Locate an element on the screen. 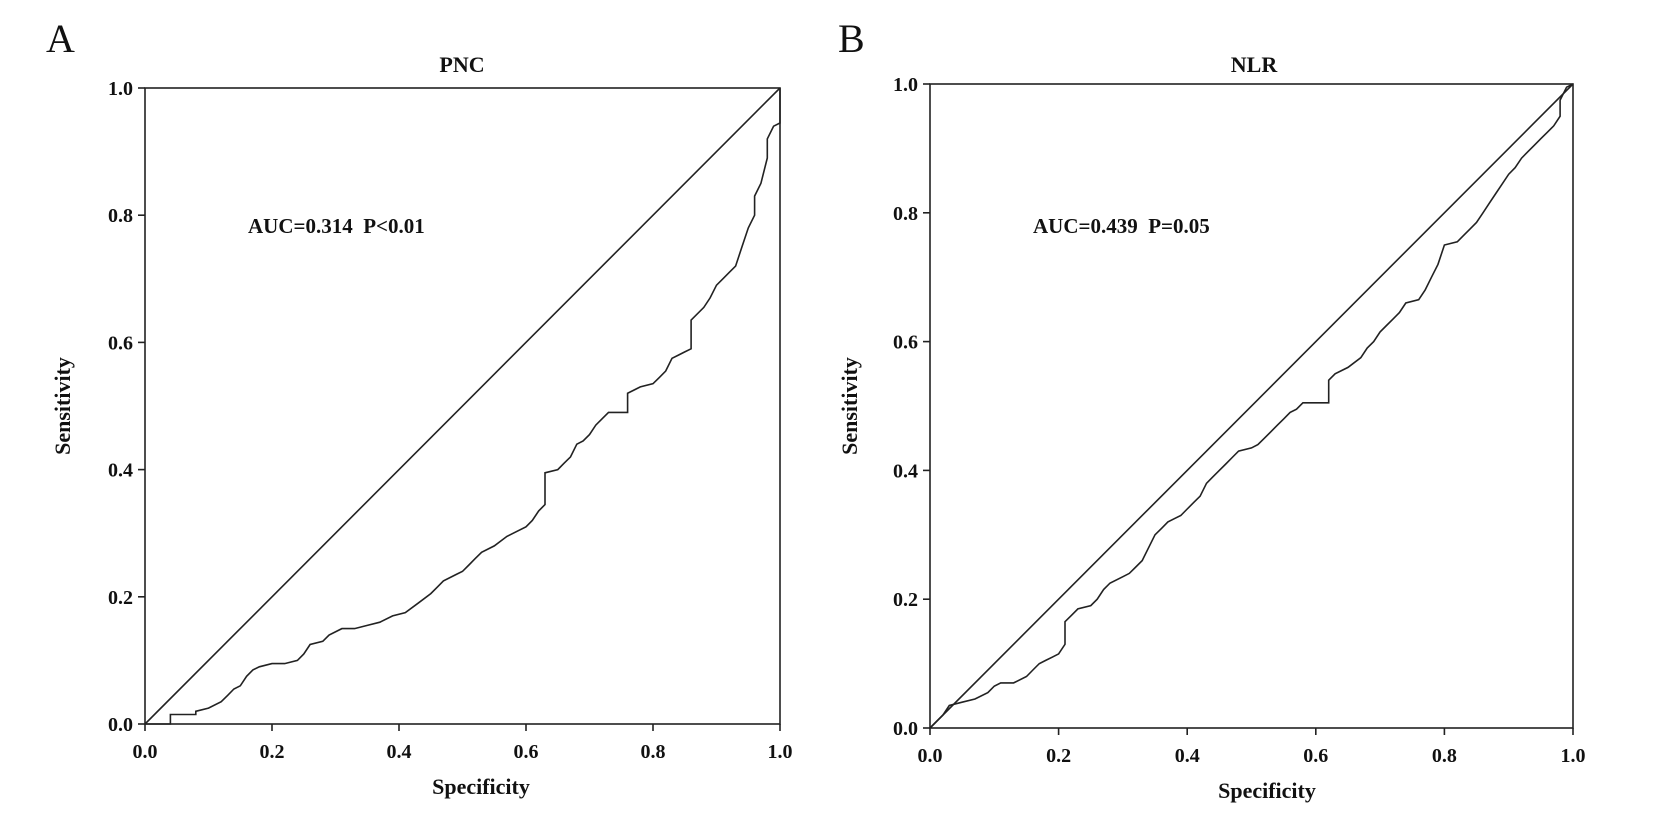 Image resolution: width=1654 pixels, height=828 pixels. panel-letter-b: B is located at coordinates (851, 38).